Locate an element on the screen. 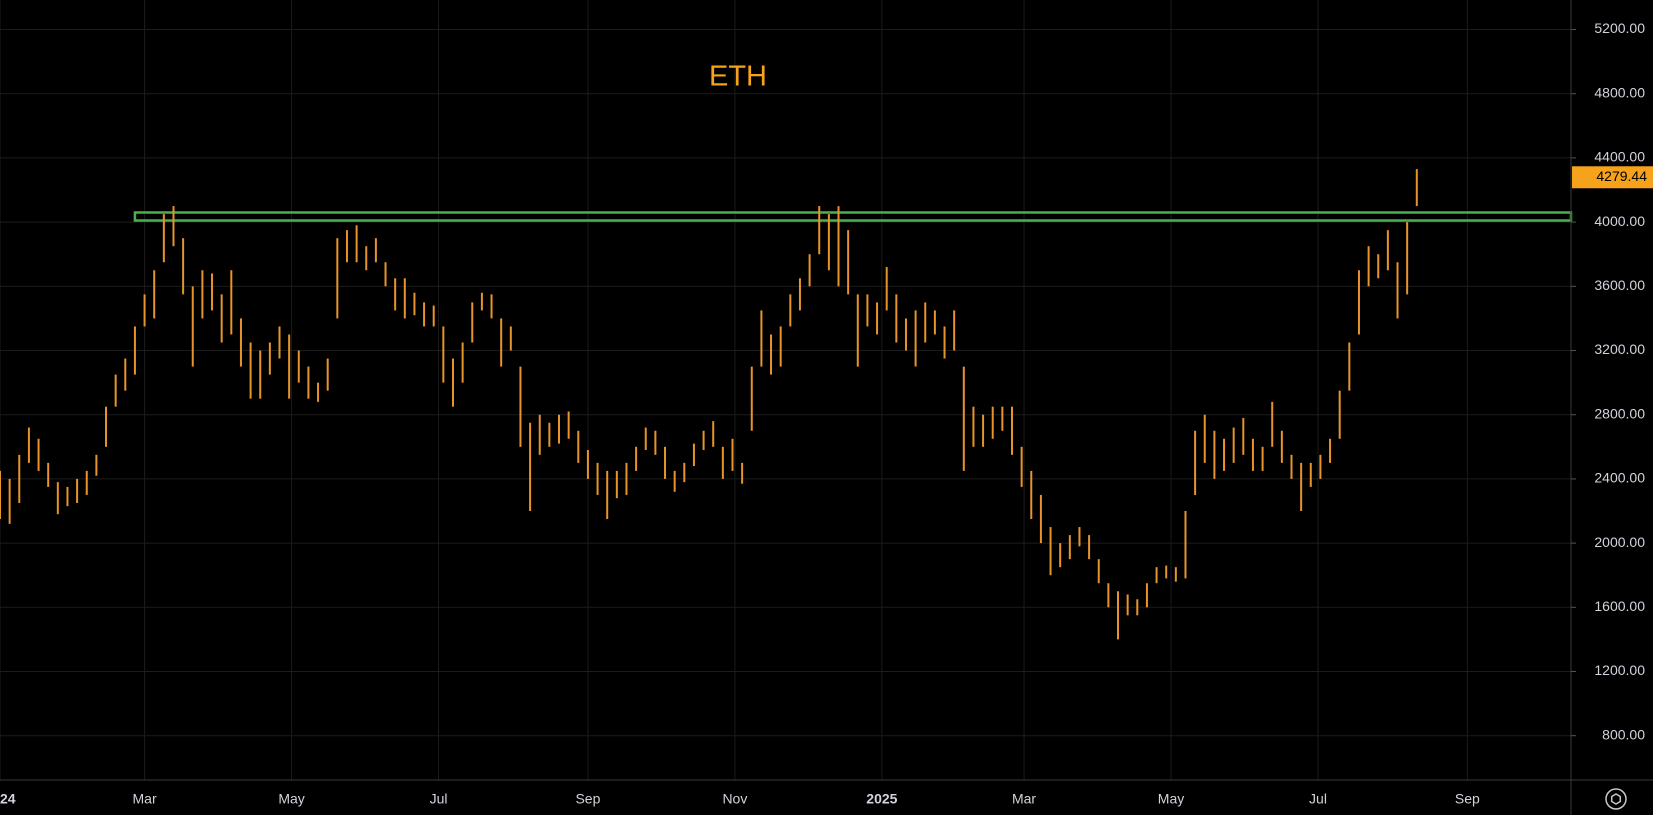 Image resolution: width=1653 pixels, height=815 pixels. x-tick-label: 2024 is located at coordinates (8, 799).